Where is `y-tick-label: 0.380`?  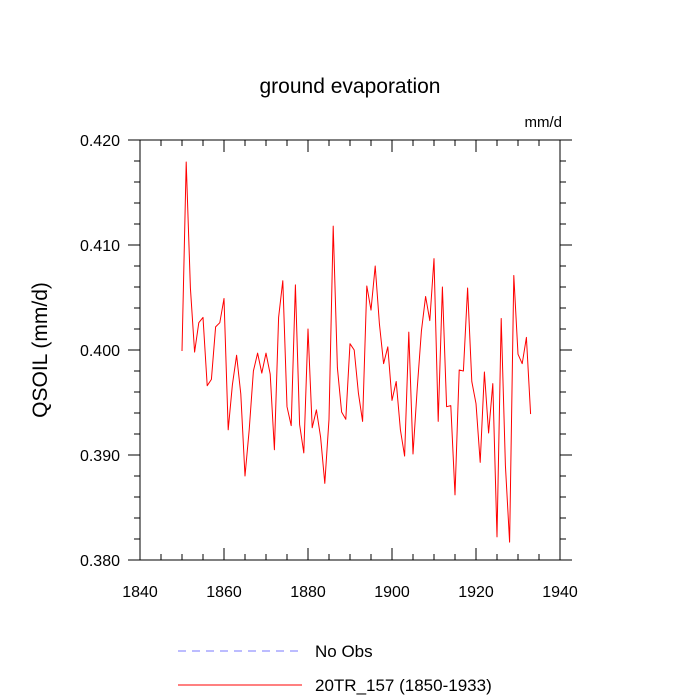 y-tick-label: 0.380 is located at coordinates (100, 561).